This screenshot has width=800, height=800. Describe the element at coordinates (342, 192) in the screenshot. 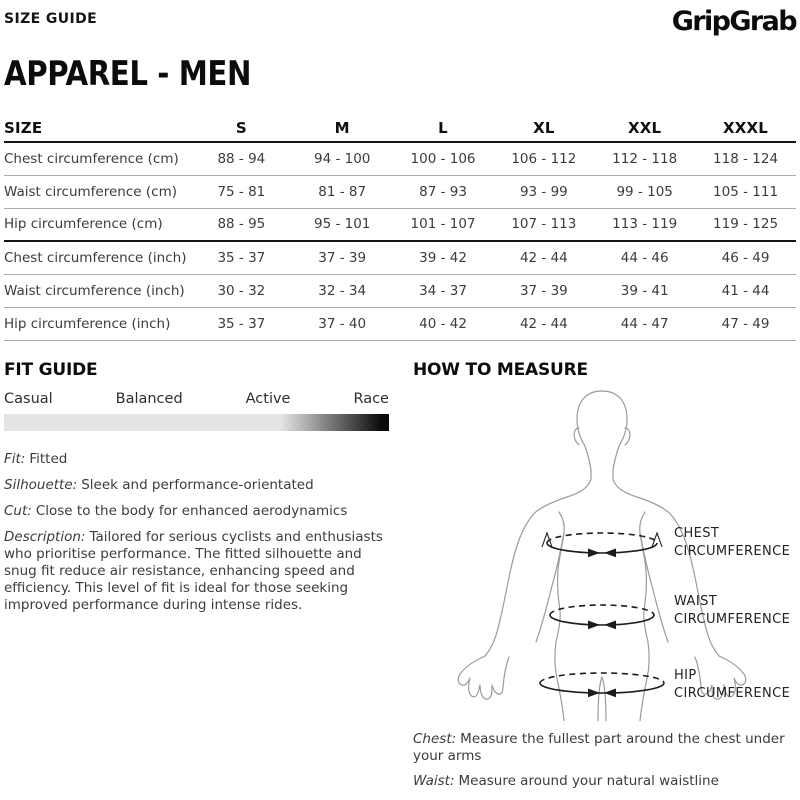

I see `size-cell: 81 - 87` at that location.